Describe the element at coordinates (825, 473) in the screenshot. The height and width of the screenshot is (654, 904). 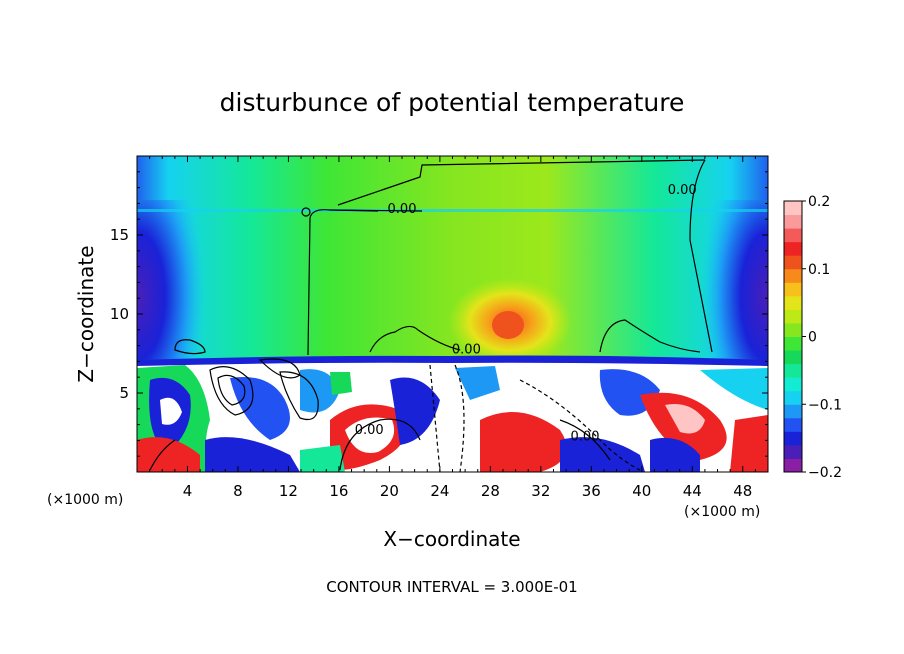
I see `colorbar-tick-label: −0.2` at that location.